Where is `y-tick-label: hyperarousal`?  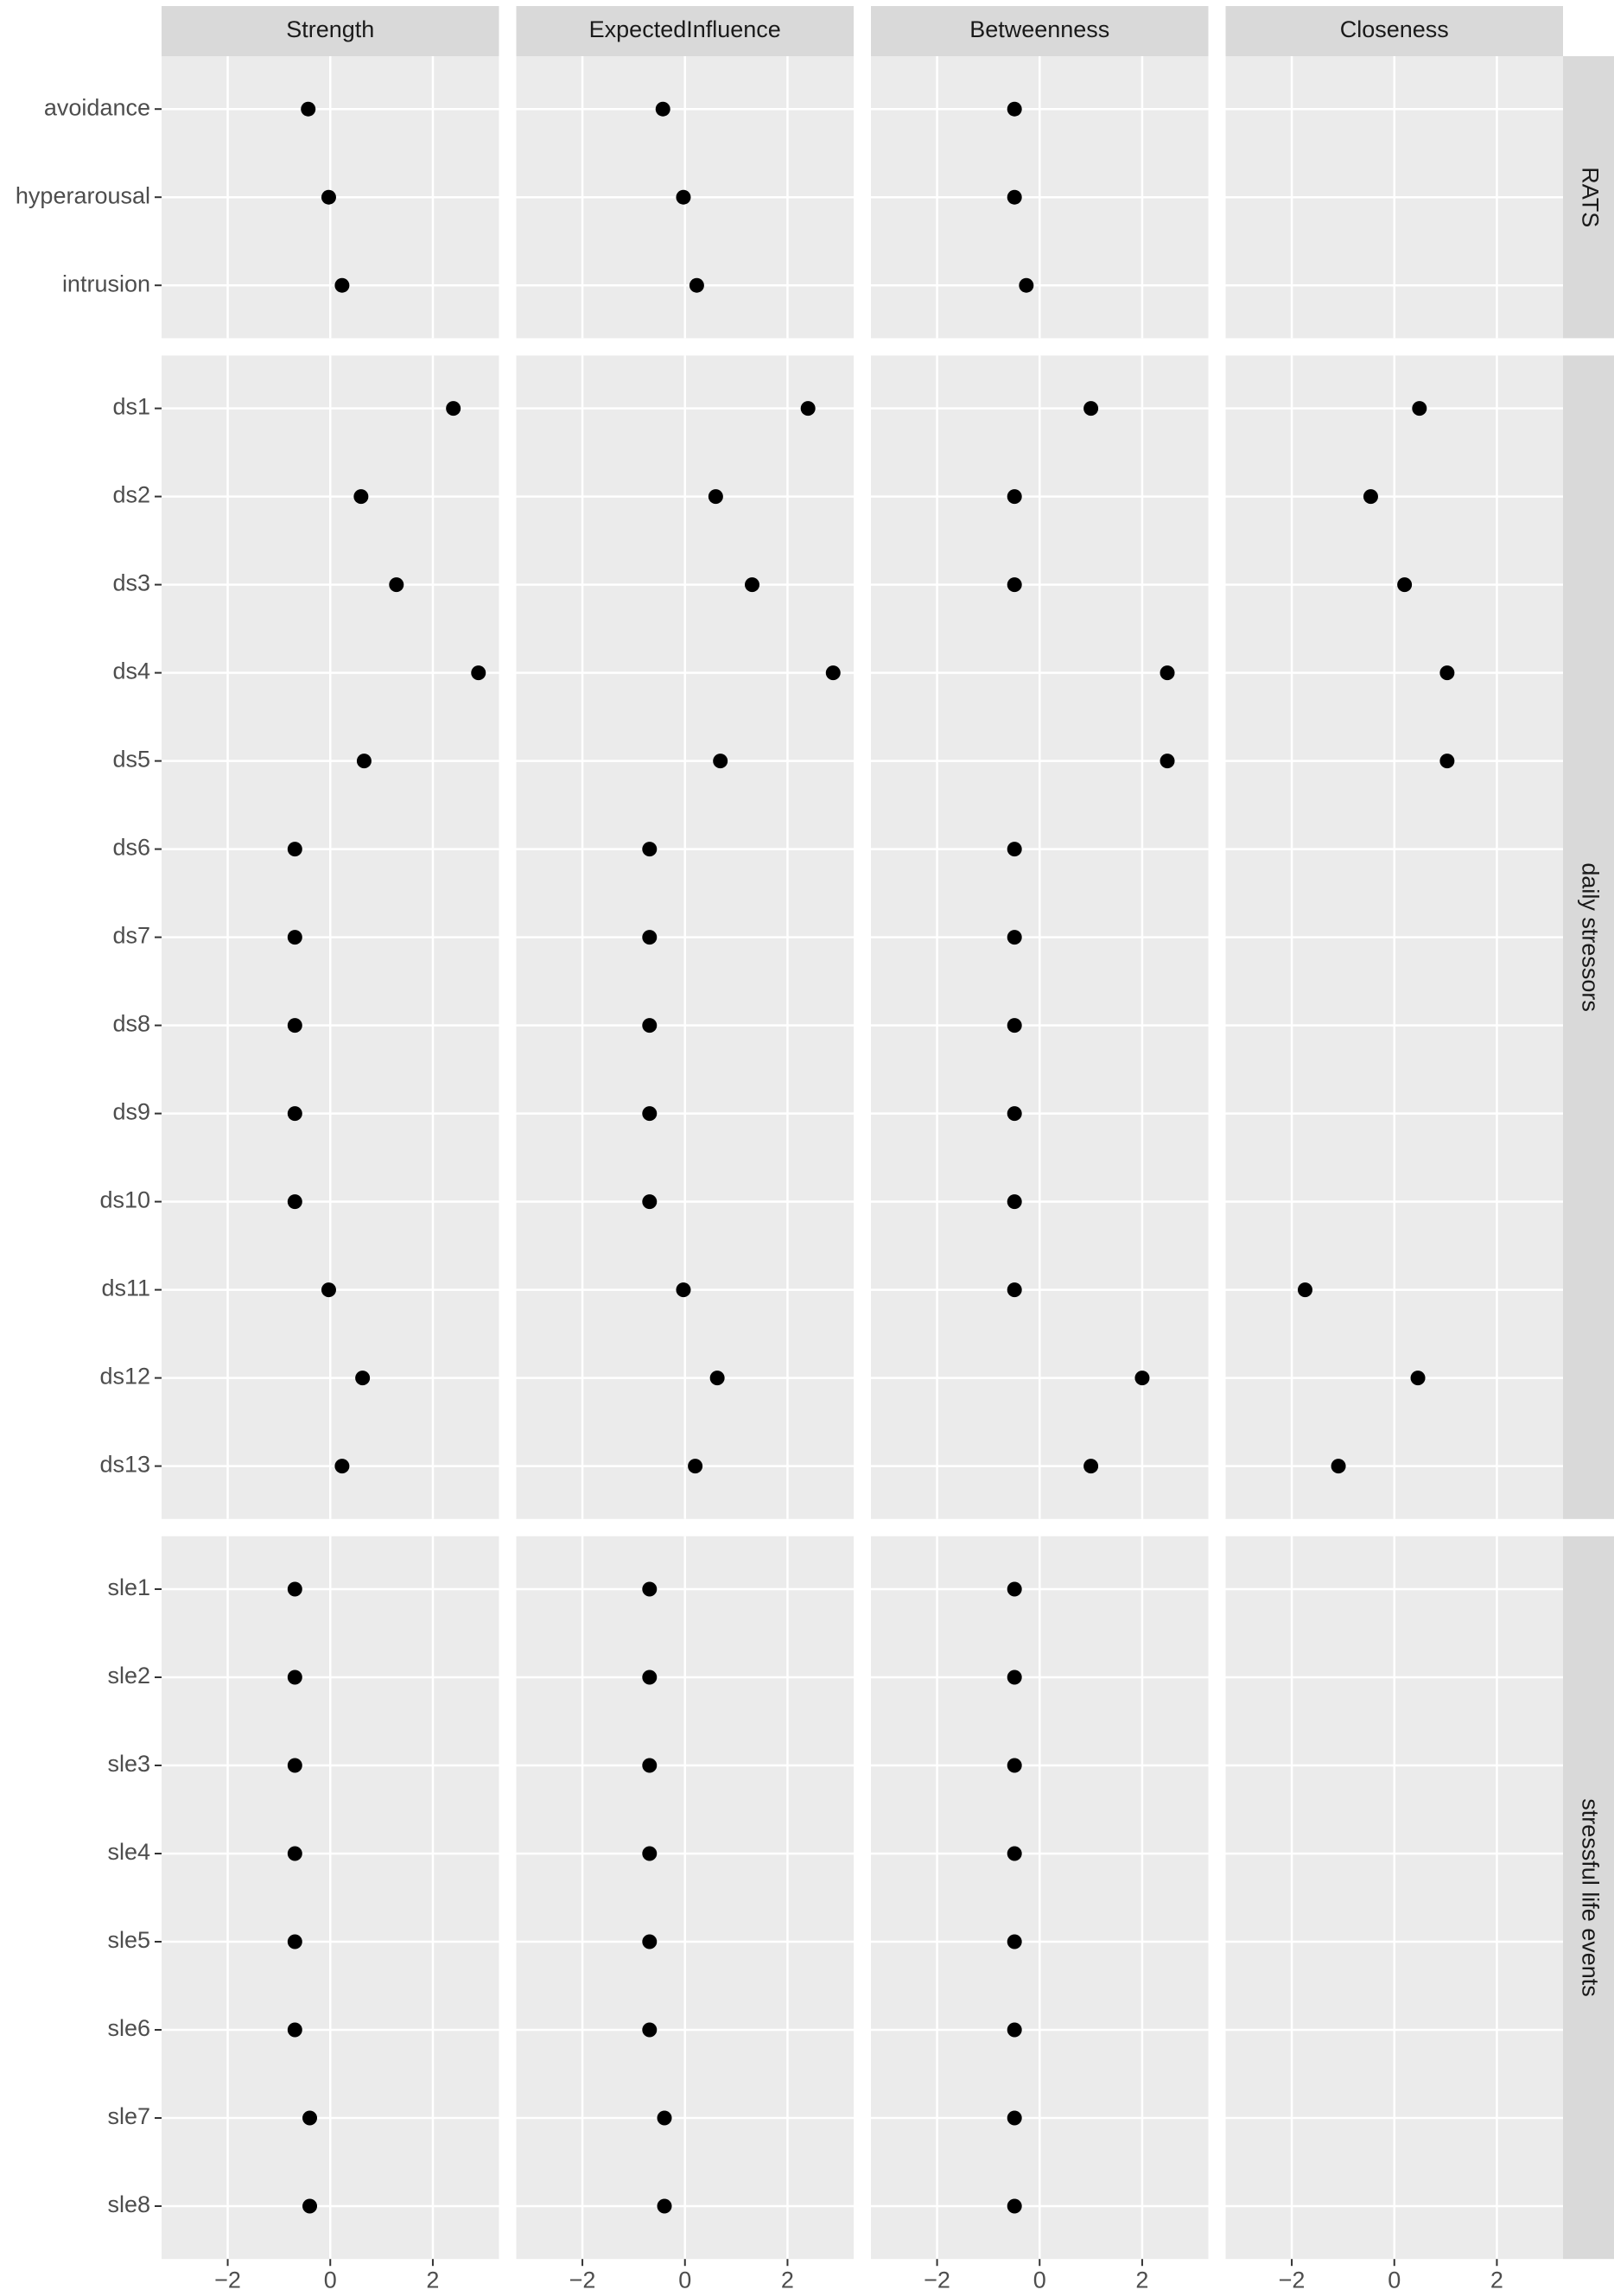
y-tick-label: hyperarousal is located at coordinates (83, 195).